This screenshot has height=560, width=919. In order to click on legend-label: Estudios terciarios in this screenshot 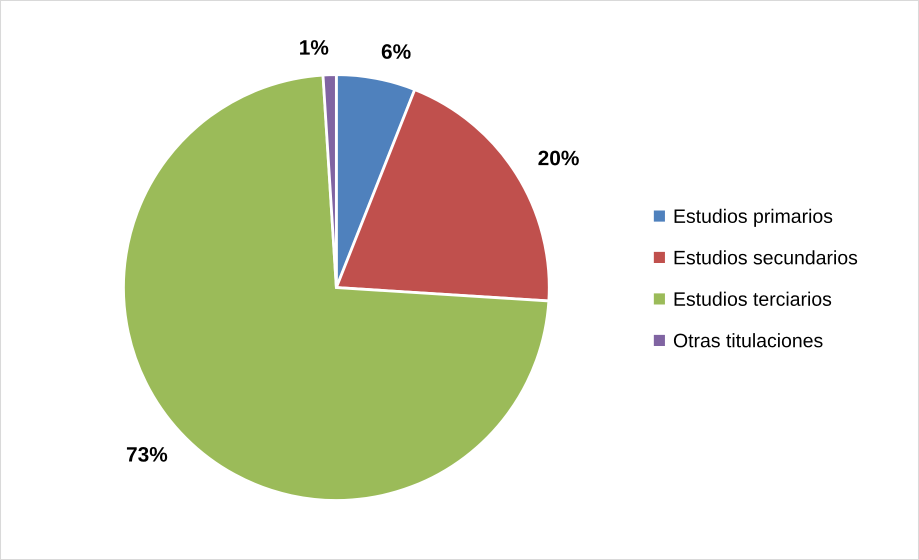, I will do `click(753, 299)`.